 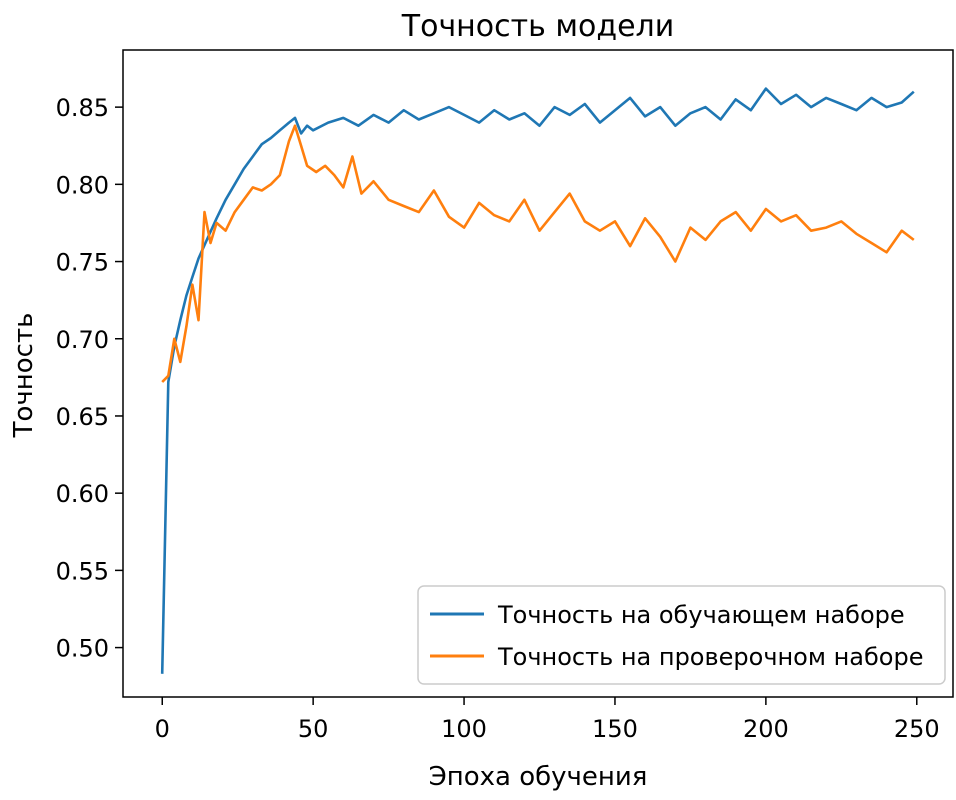 What do you see at coordinates (82, 108) in the screenshot?
I see `y-tick-label: 0.85` at bounding box center [82, 108].